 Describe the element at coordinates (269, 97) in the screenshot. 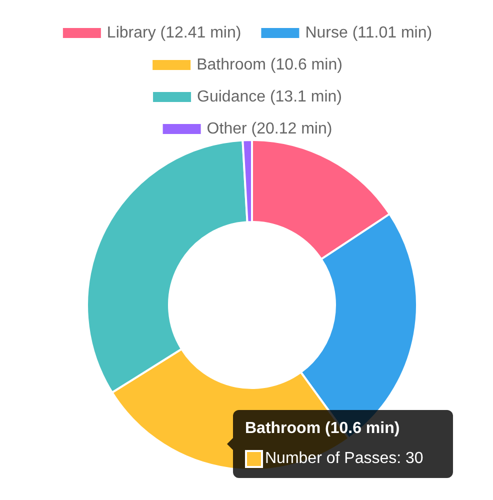

I see `legend-label: Guidance (13.1 min)` at that location.